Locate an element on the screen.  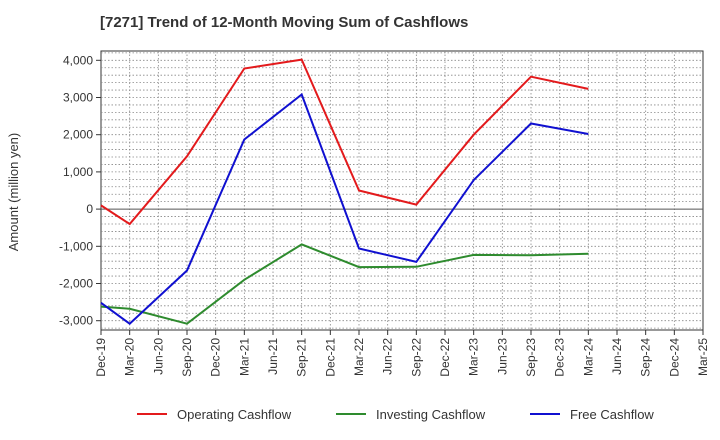
x-tick-label: Sep-24 is located at coordinates (646, 357).